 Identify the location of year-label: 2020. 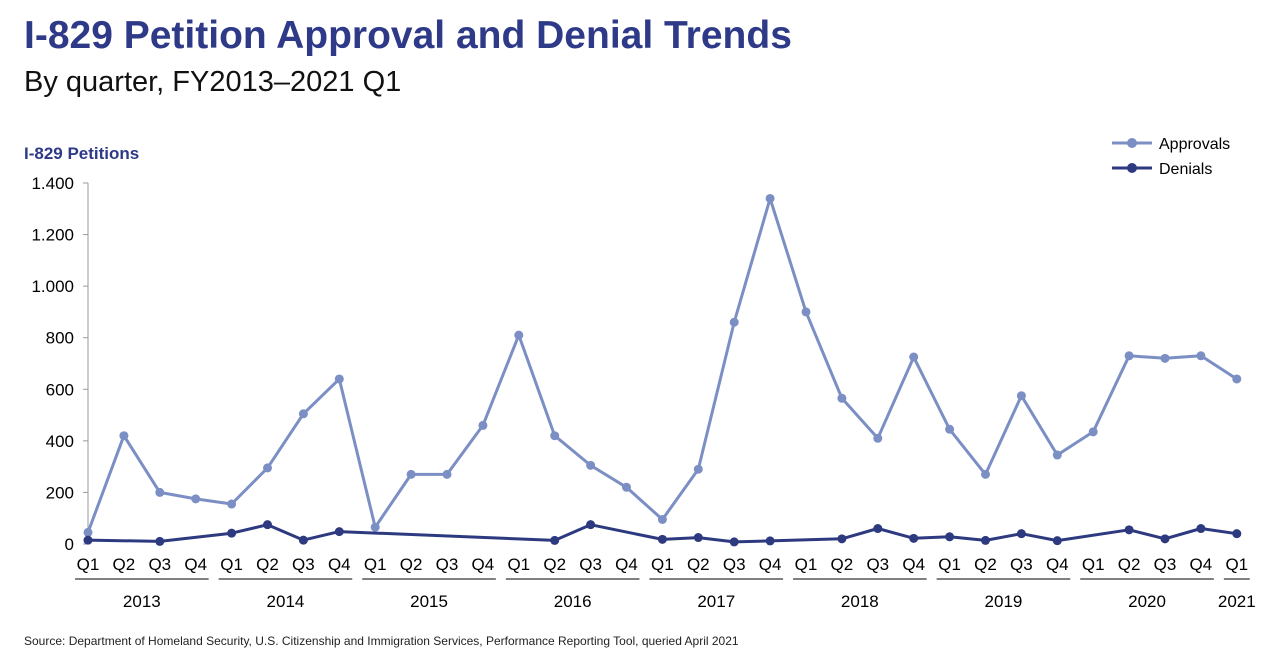
(1147, 601).